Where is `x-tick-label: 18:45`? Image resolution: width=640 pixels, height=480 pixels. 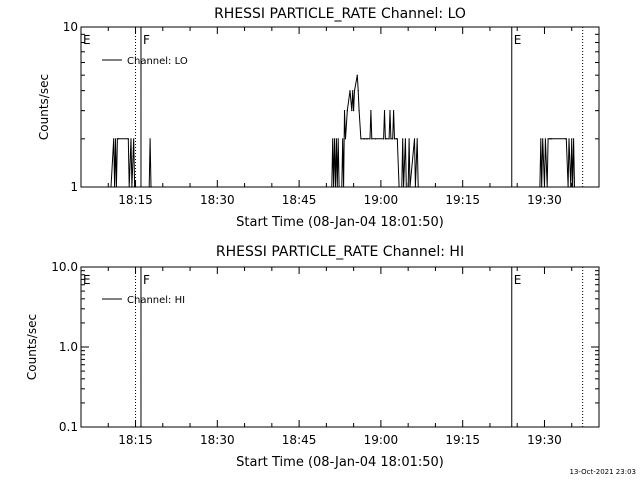 x-tick-label: 18:45 is located at coordinates (299, 440).